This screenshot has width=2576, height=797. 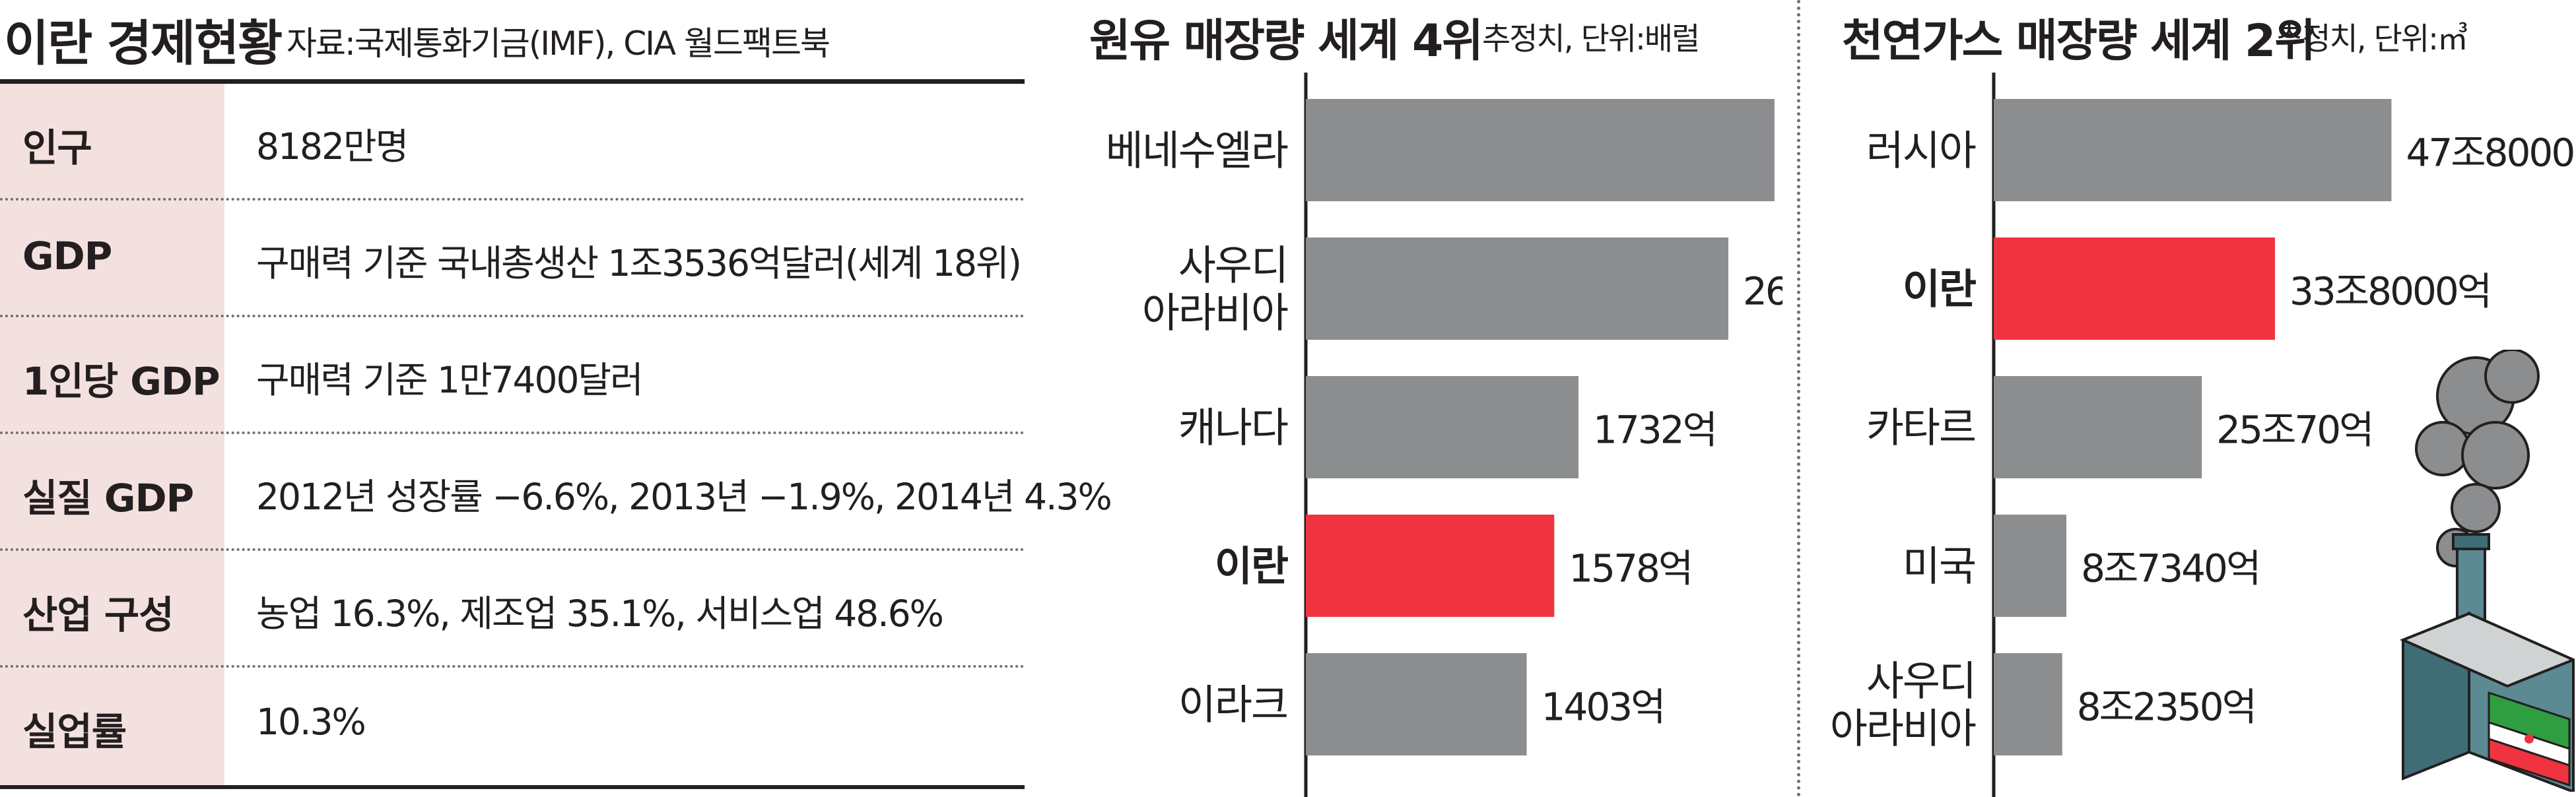 I want to click on gas-value-label-1: 33조8000억, so click(x=2390, y=291).